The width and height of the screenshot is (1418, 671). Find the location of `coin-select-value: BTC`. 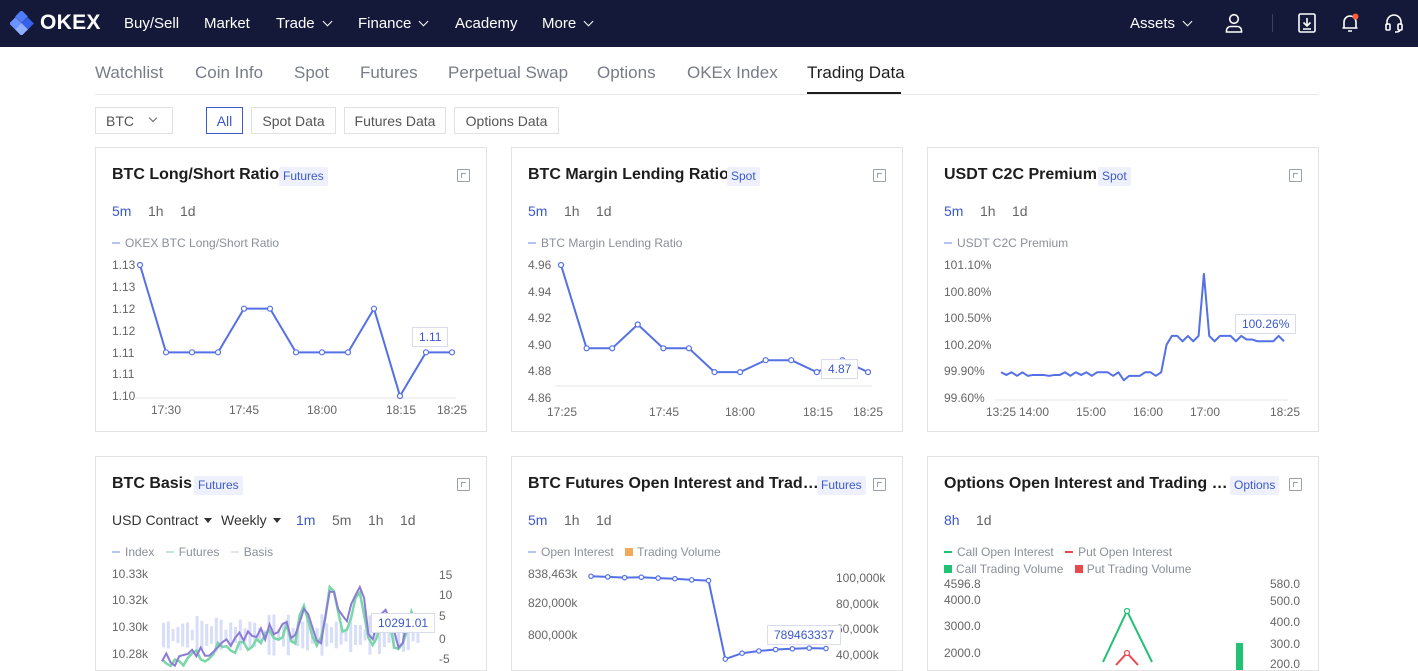

coin-select-value: BTC is located at coordinates (120, 120).